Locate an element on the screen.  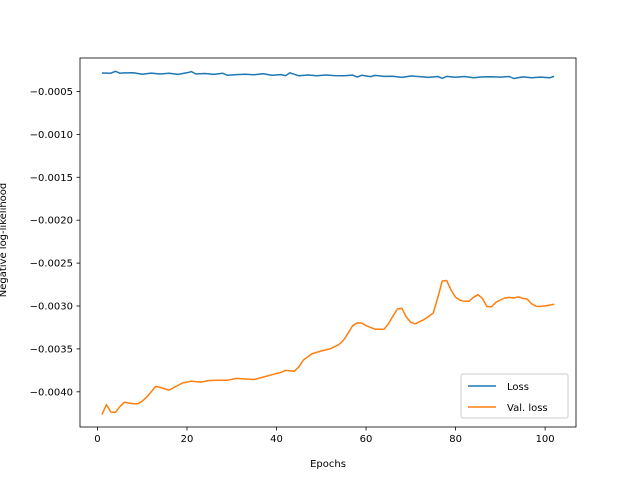
x-tick-label: 0 is located at coordinates (97, 439).